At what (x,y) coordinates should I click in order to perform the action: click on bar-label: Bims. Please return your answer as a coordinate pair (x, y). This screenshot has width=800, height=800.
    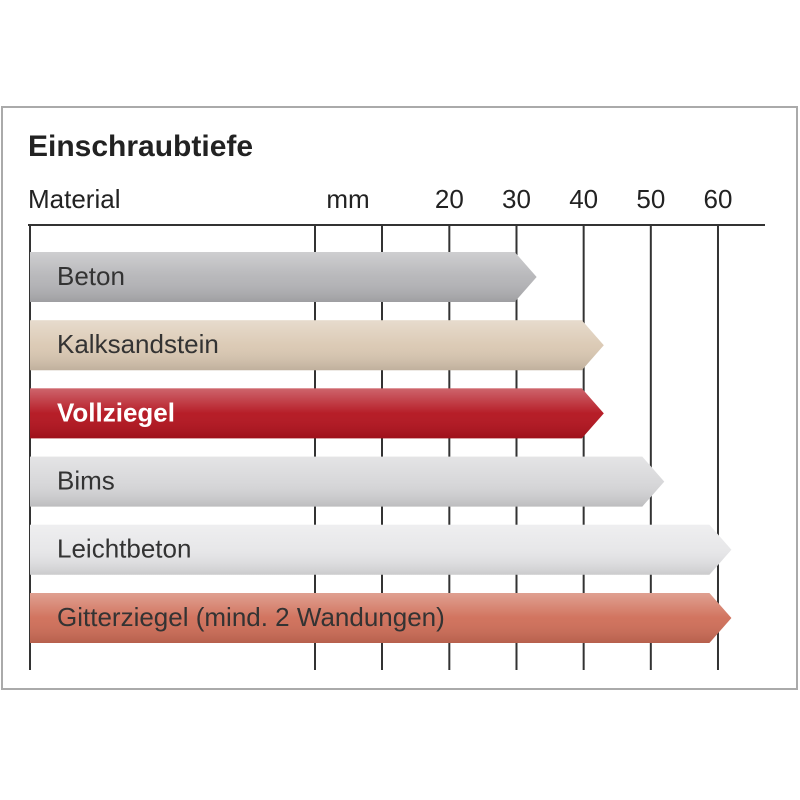
    Looking at the image, I should click on (86, 480).